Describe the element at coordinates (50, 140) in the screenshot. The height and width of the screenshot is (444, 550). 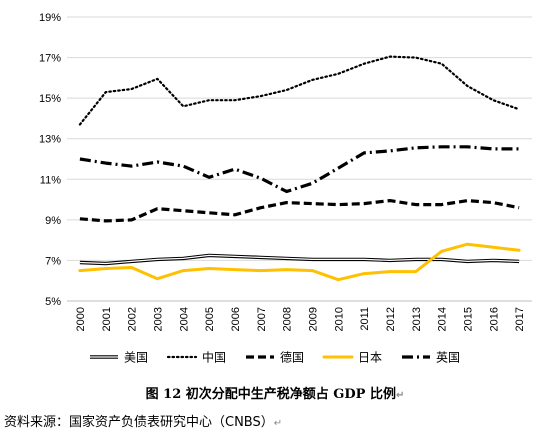
I see `y-tick-label: 13%` at that location.